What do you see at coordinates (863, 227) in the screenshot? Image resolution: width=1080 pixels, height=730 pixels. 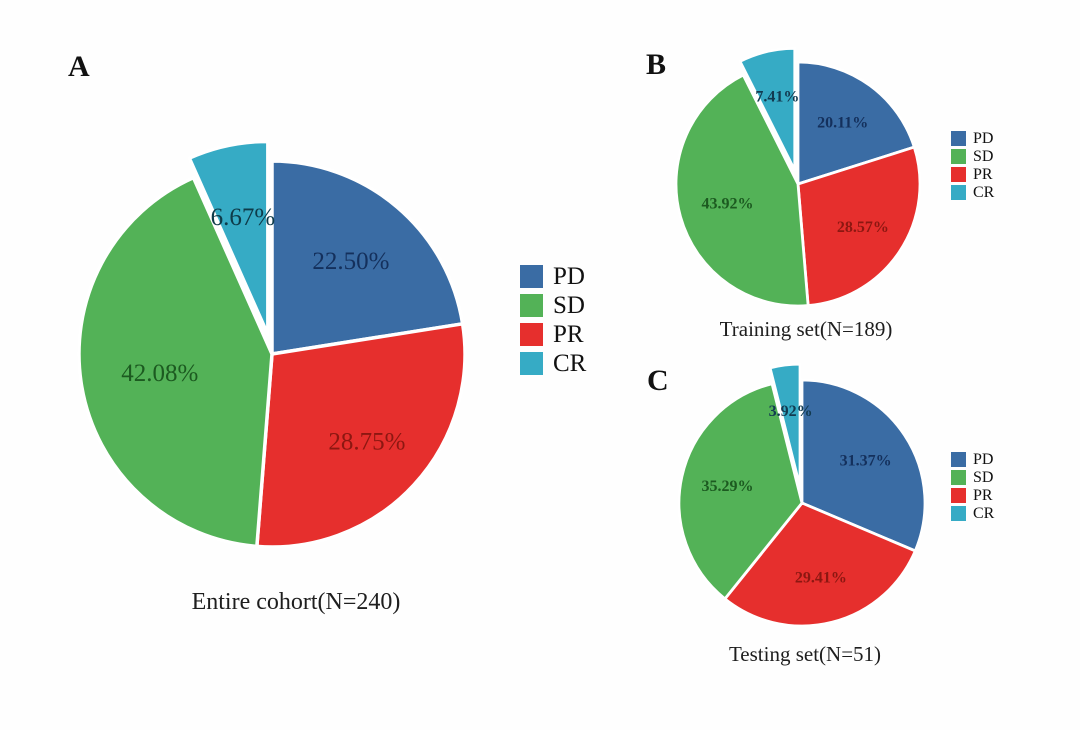 I see `pie-slice-label-pr: 28.57%` at bounding box center [863, 227].